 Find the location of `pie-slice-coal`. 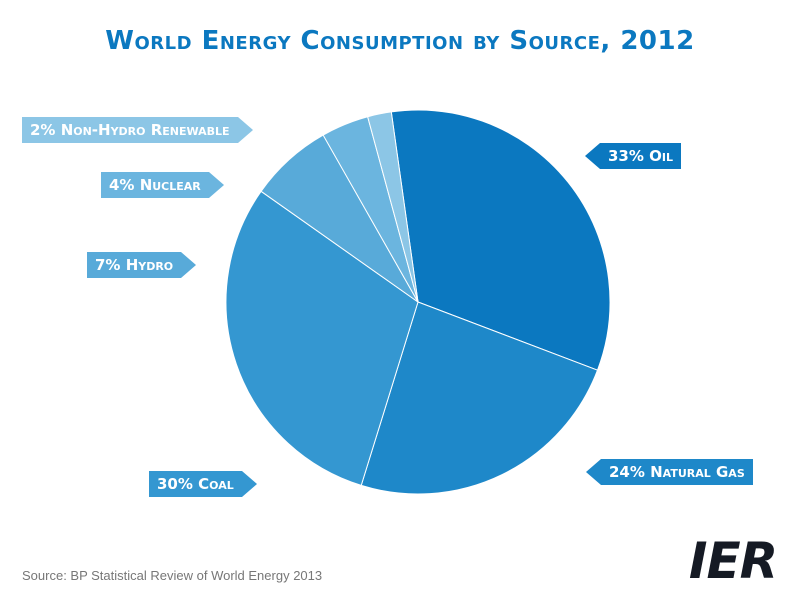

pie-slice-coal is located at coordinates (322, 338).